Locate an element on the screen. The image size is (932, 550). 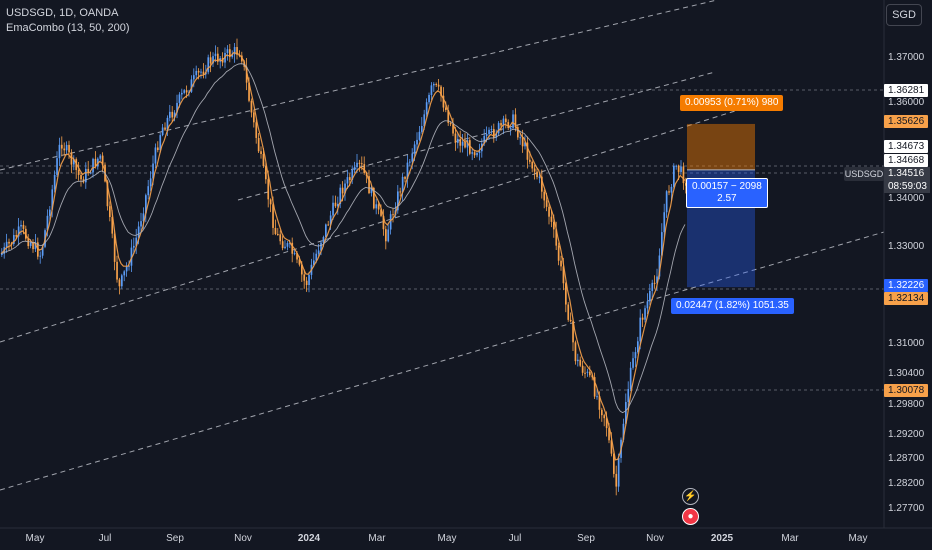
entry-label: 0.00157 − 2098 2.57 is located at coordinates (727, 193).